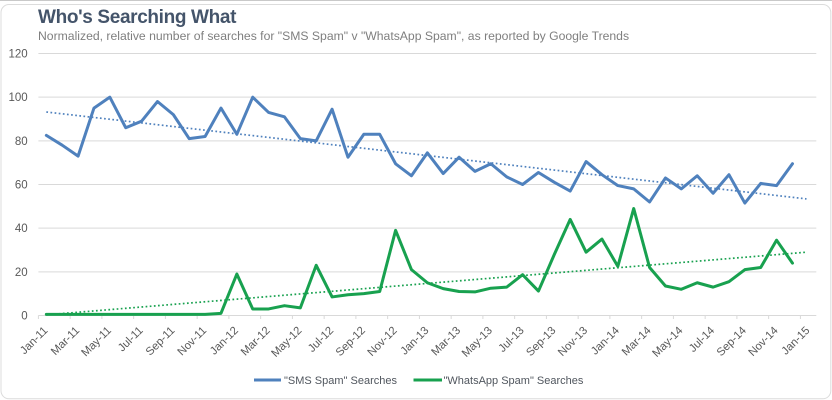 The image size is (832, 400). I want to click on svg-text: Who's Searching What, so click(137, 17).